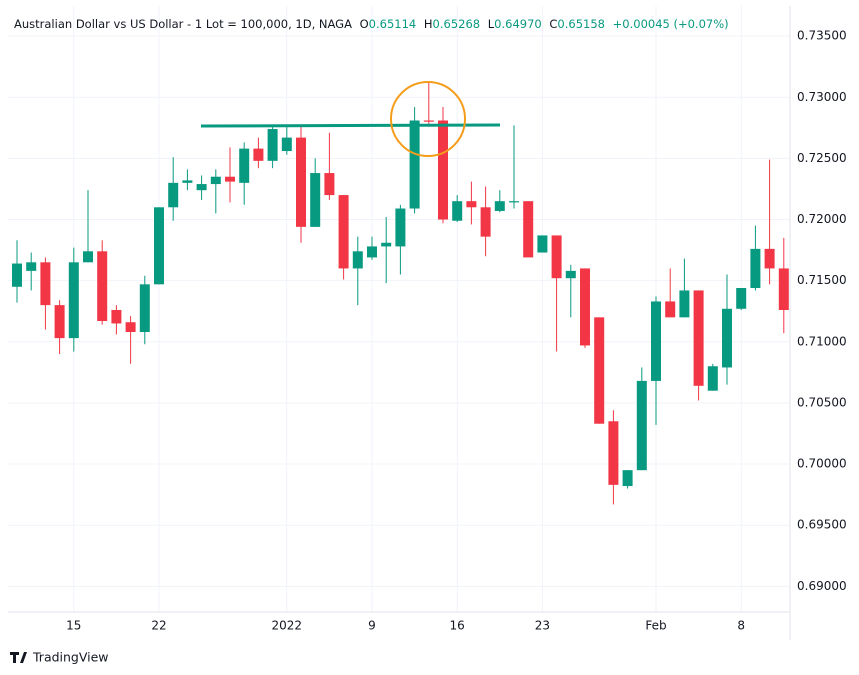  Describe the element at coordinates (350, 125) in the screenshot. I see `trend-line` at that location.